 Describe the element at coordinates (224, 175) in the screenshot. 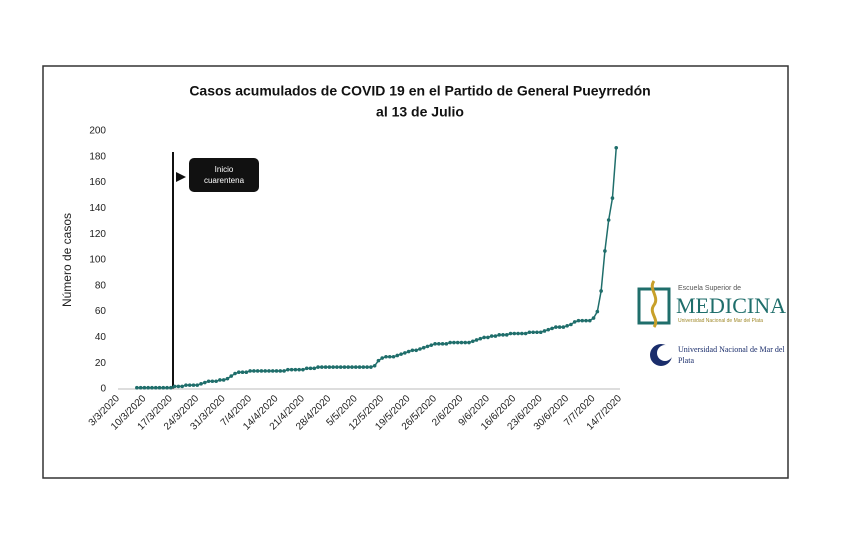

I see `annotation: Inicio cuarentena` at that location.